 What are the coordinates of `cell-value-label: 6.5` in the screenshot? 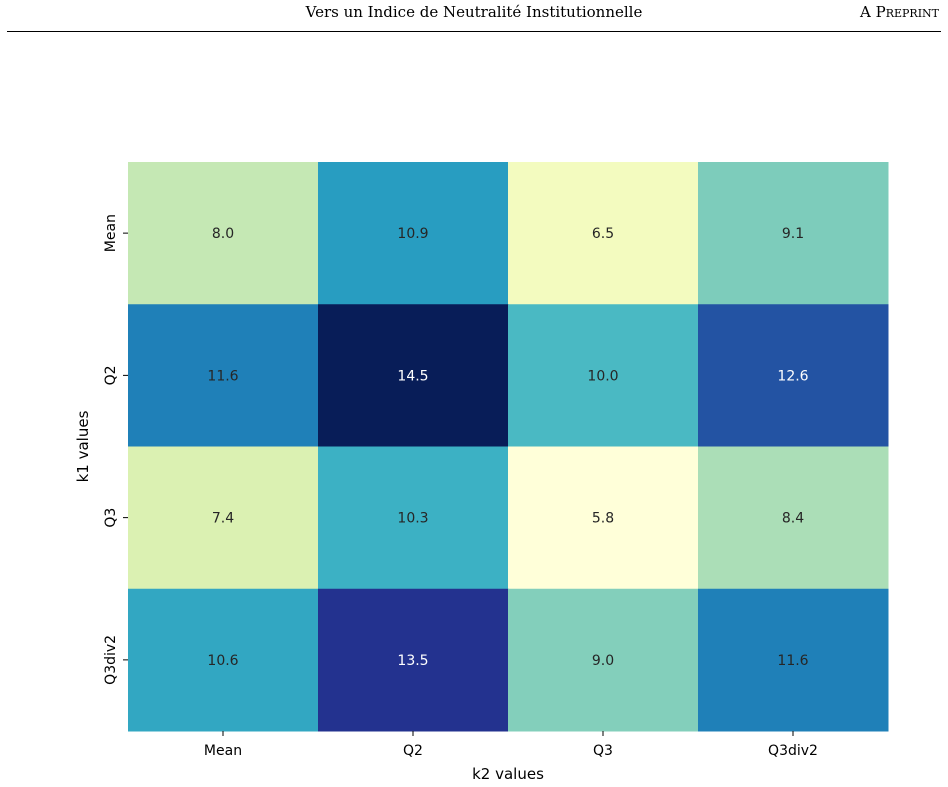 It's located at (603, 234).